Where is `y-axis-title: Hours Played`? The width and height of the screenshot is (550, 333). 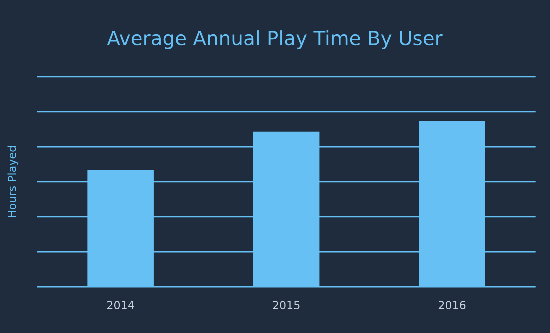
y-axis-title: Hours Played is located at coordinates (13, 182).